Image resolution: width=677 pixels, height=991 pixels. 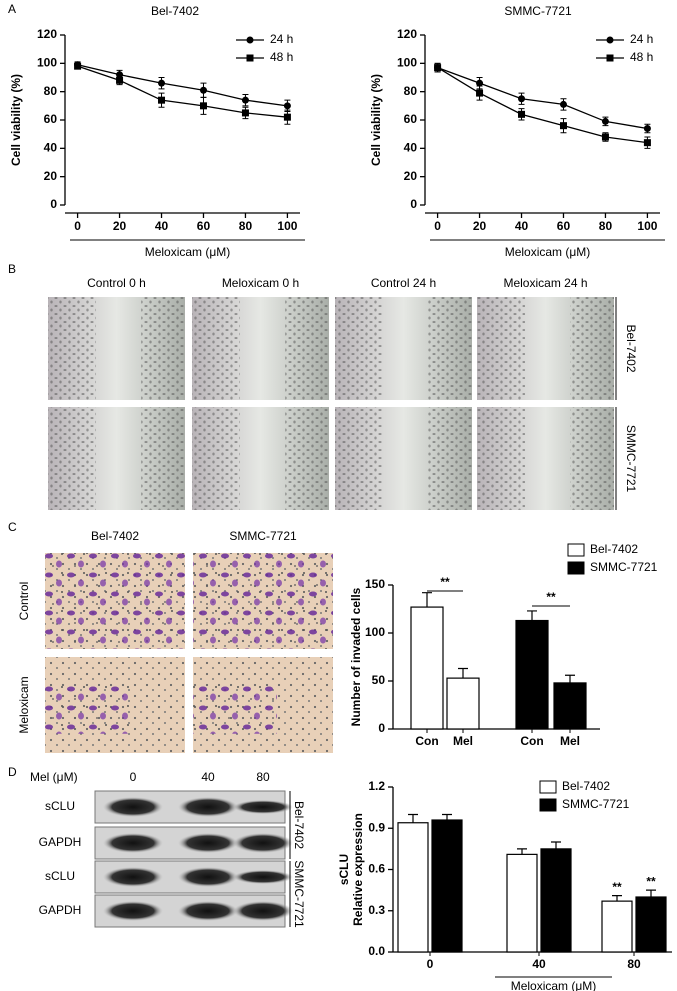 What do you see at coordinates (376, 827) in the screenshot?
I see `y-tick-label: 0.9` at bounding box center [376, 827].